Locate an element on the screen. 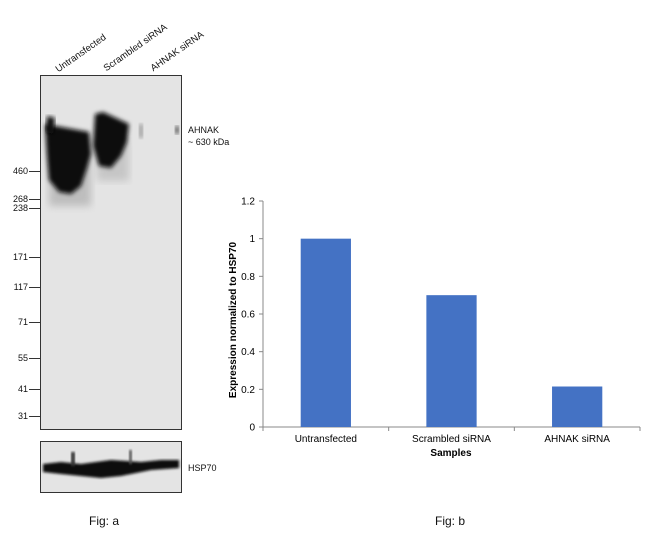 The image size is (650, 554). band-lane-ahnak-sirna is located at coordinates (159, 131).